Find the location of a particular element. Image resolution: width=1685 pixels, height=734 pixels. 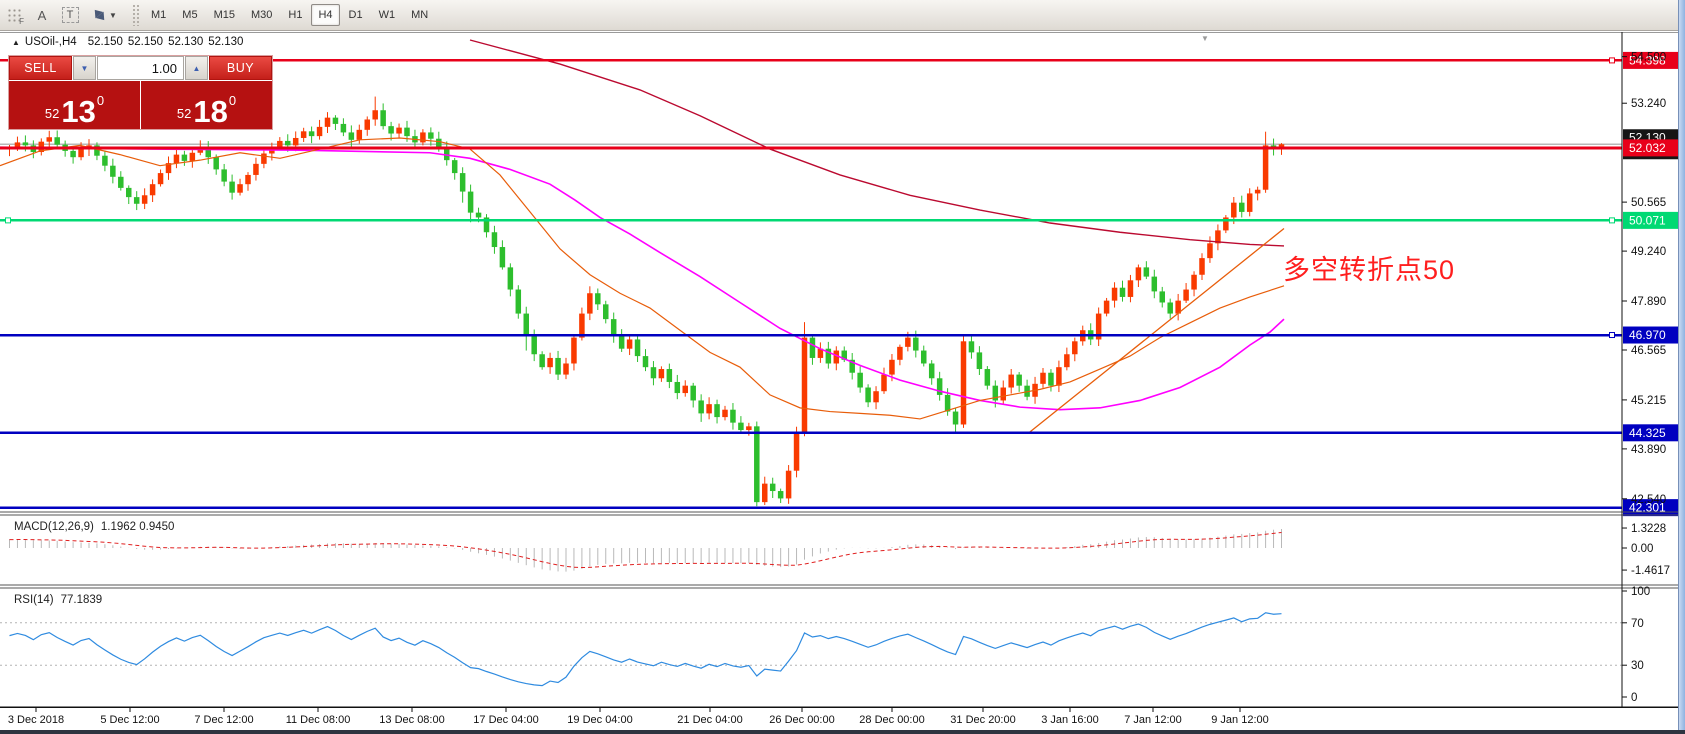

sell-price-pips: 13 is located at coordinates (78, 112).